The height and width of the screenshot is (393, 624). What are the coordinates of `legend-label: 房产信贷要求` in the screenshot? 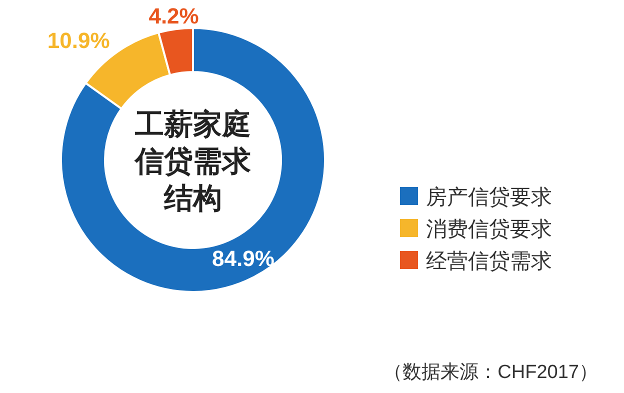 It's located at (489, 197).